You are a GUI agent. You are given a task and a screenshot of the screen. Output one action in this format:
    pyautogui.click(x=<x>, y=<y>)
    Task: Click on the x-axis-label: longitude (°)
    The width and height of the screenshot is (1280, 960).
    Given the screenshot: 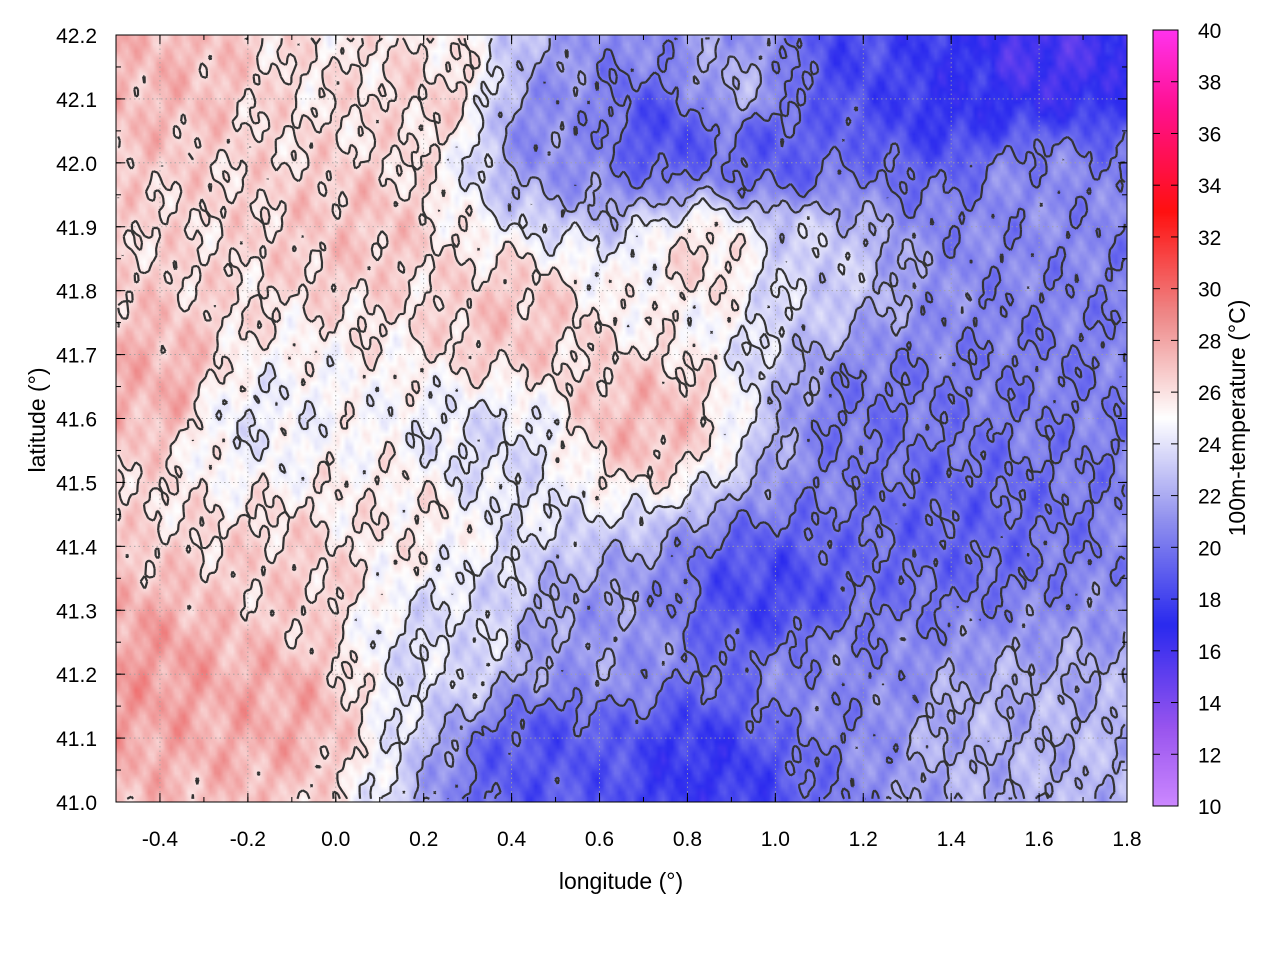 What is the action you would take?
    pyautogui.click(x=621, y=881)
    